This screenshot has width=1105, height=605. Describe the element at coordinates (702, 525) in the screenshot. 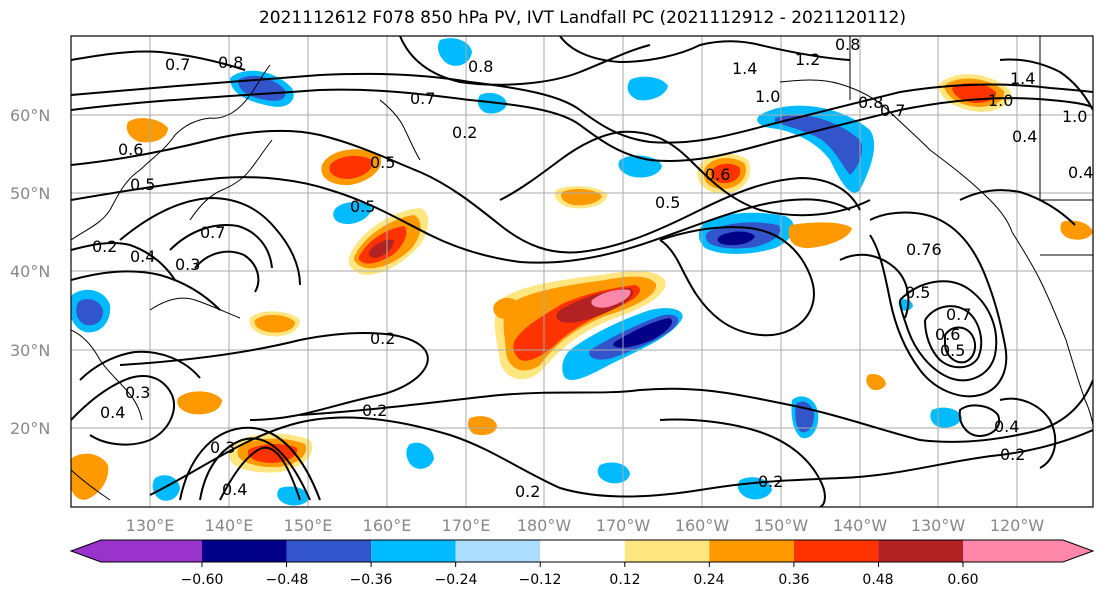

I see `lon-label: 160°W` at that location.